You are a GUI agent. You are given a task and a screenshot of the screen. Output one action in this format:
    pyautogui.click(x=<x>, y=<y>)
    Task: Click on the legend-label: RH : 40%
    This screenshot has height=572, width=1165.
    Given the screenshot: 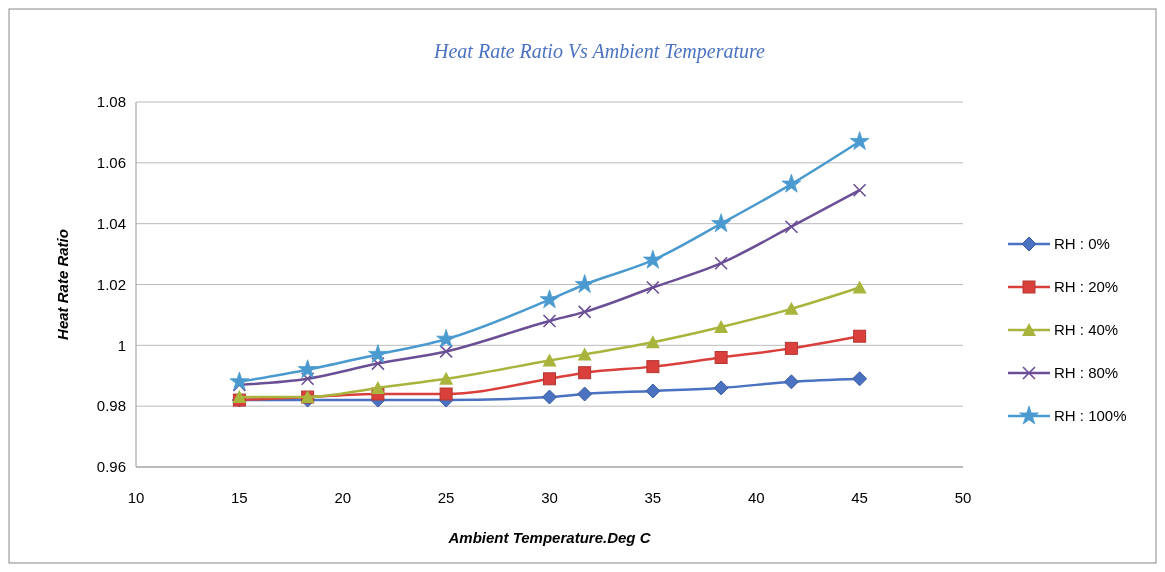 What is the action you would take?
    pyautogui.click(x=1086, y=330)
    